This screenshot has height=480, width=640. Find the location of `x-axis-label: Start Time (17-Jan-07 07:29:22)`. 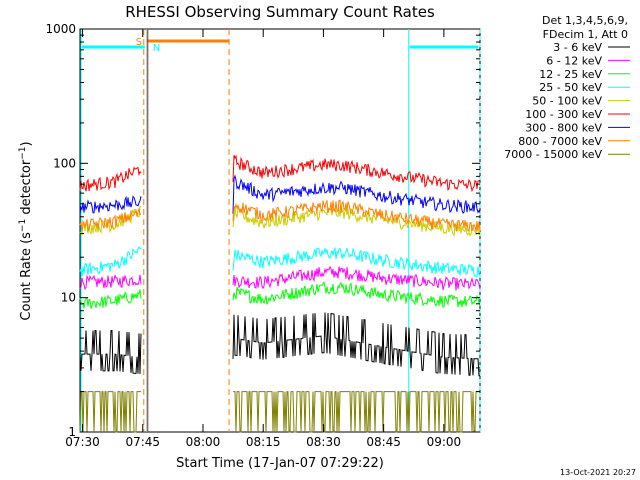

x-axis-label: Start Time (17-Jan-07 07:29:22) is located at coordinates (280, 463).